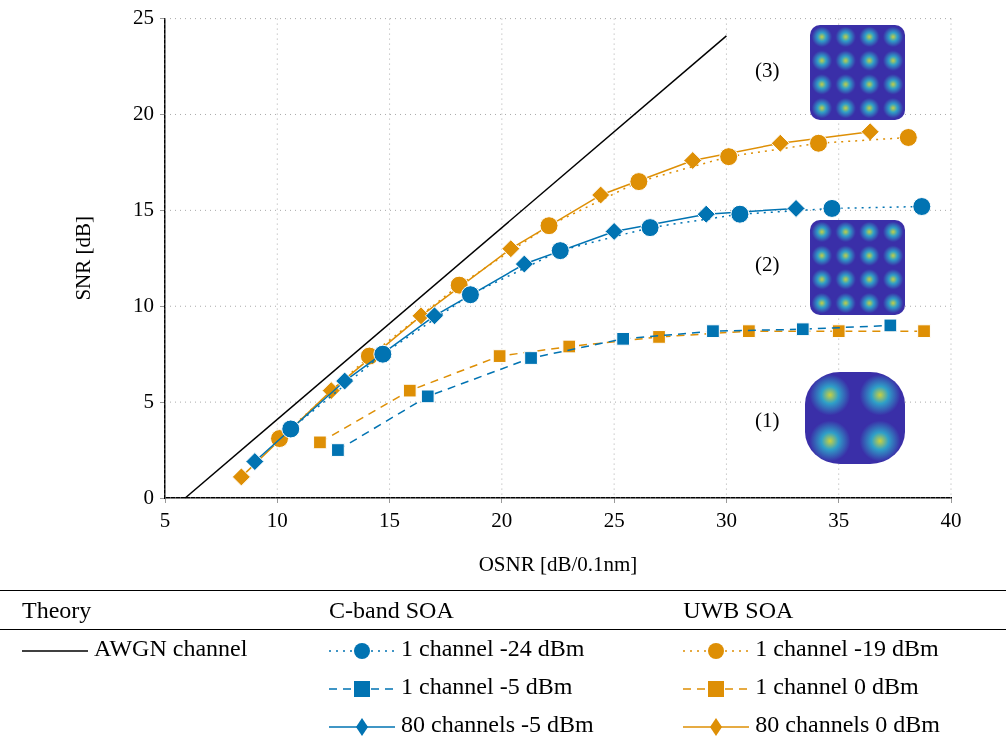 This screenshot has width=1006, height=745. Describe the element at coordinates (726, 520) in the screenshot. I see `x-tick-label: 30` at that location.